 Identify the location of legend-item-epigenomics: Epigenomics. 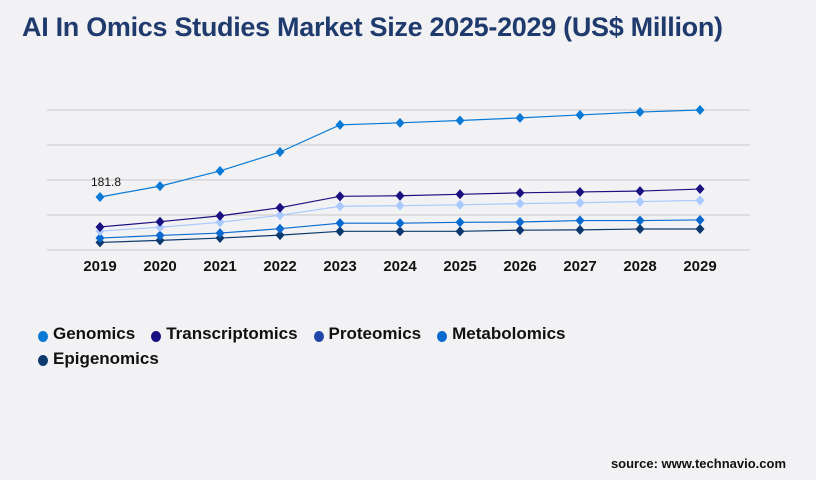
(98, 359).